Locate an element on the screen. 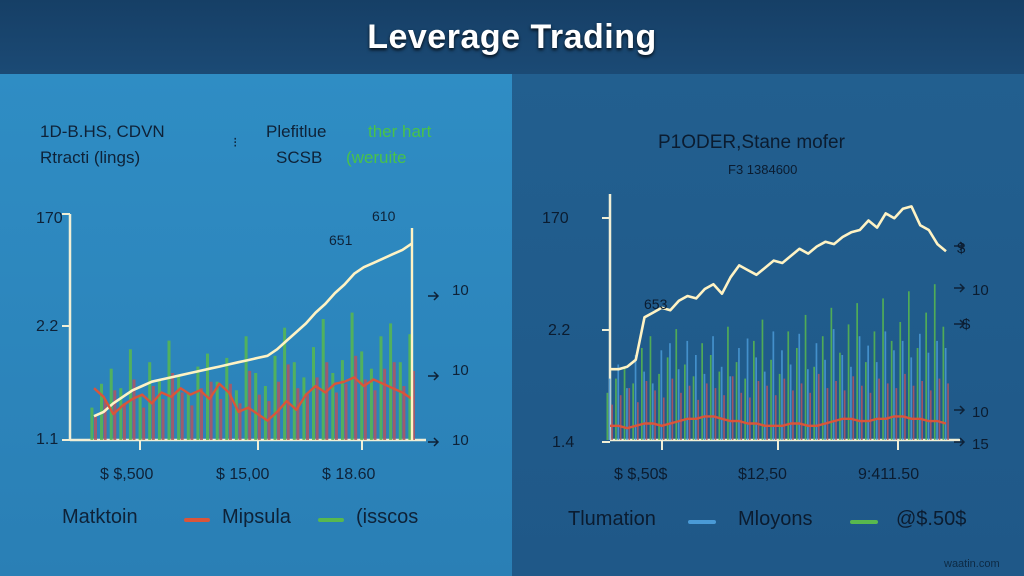 This screenshot has height=576, width=1024. left-subtitle-line-2: SCSB is located at coordinates (299, 157).